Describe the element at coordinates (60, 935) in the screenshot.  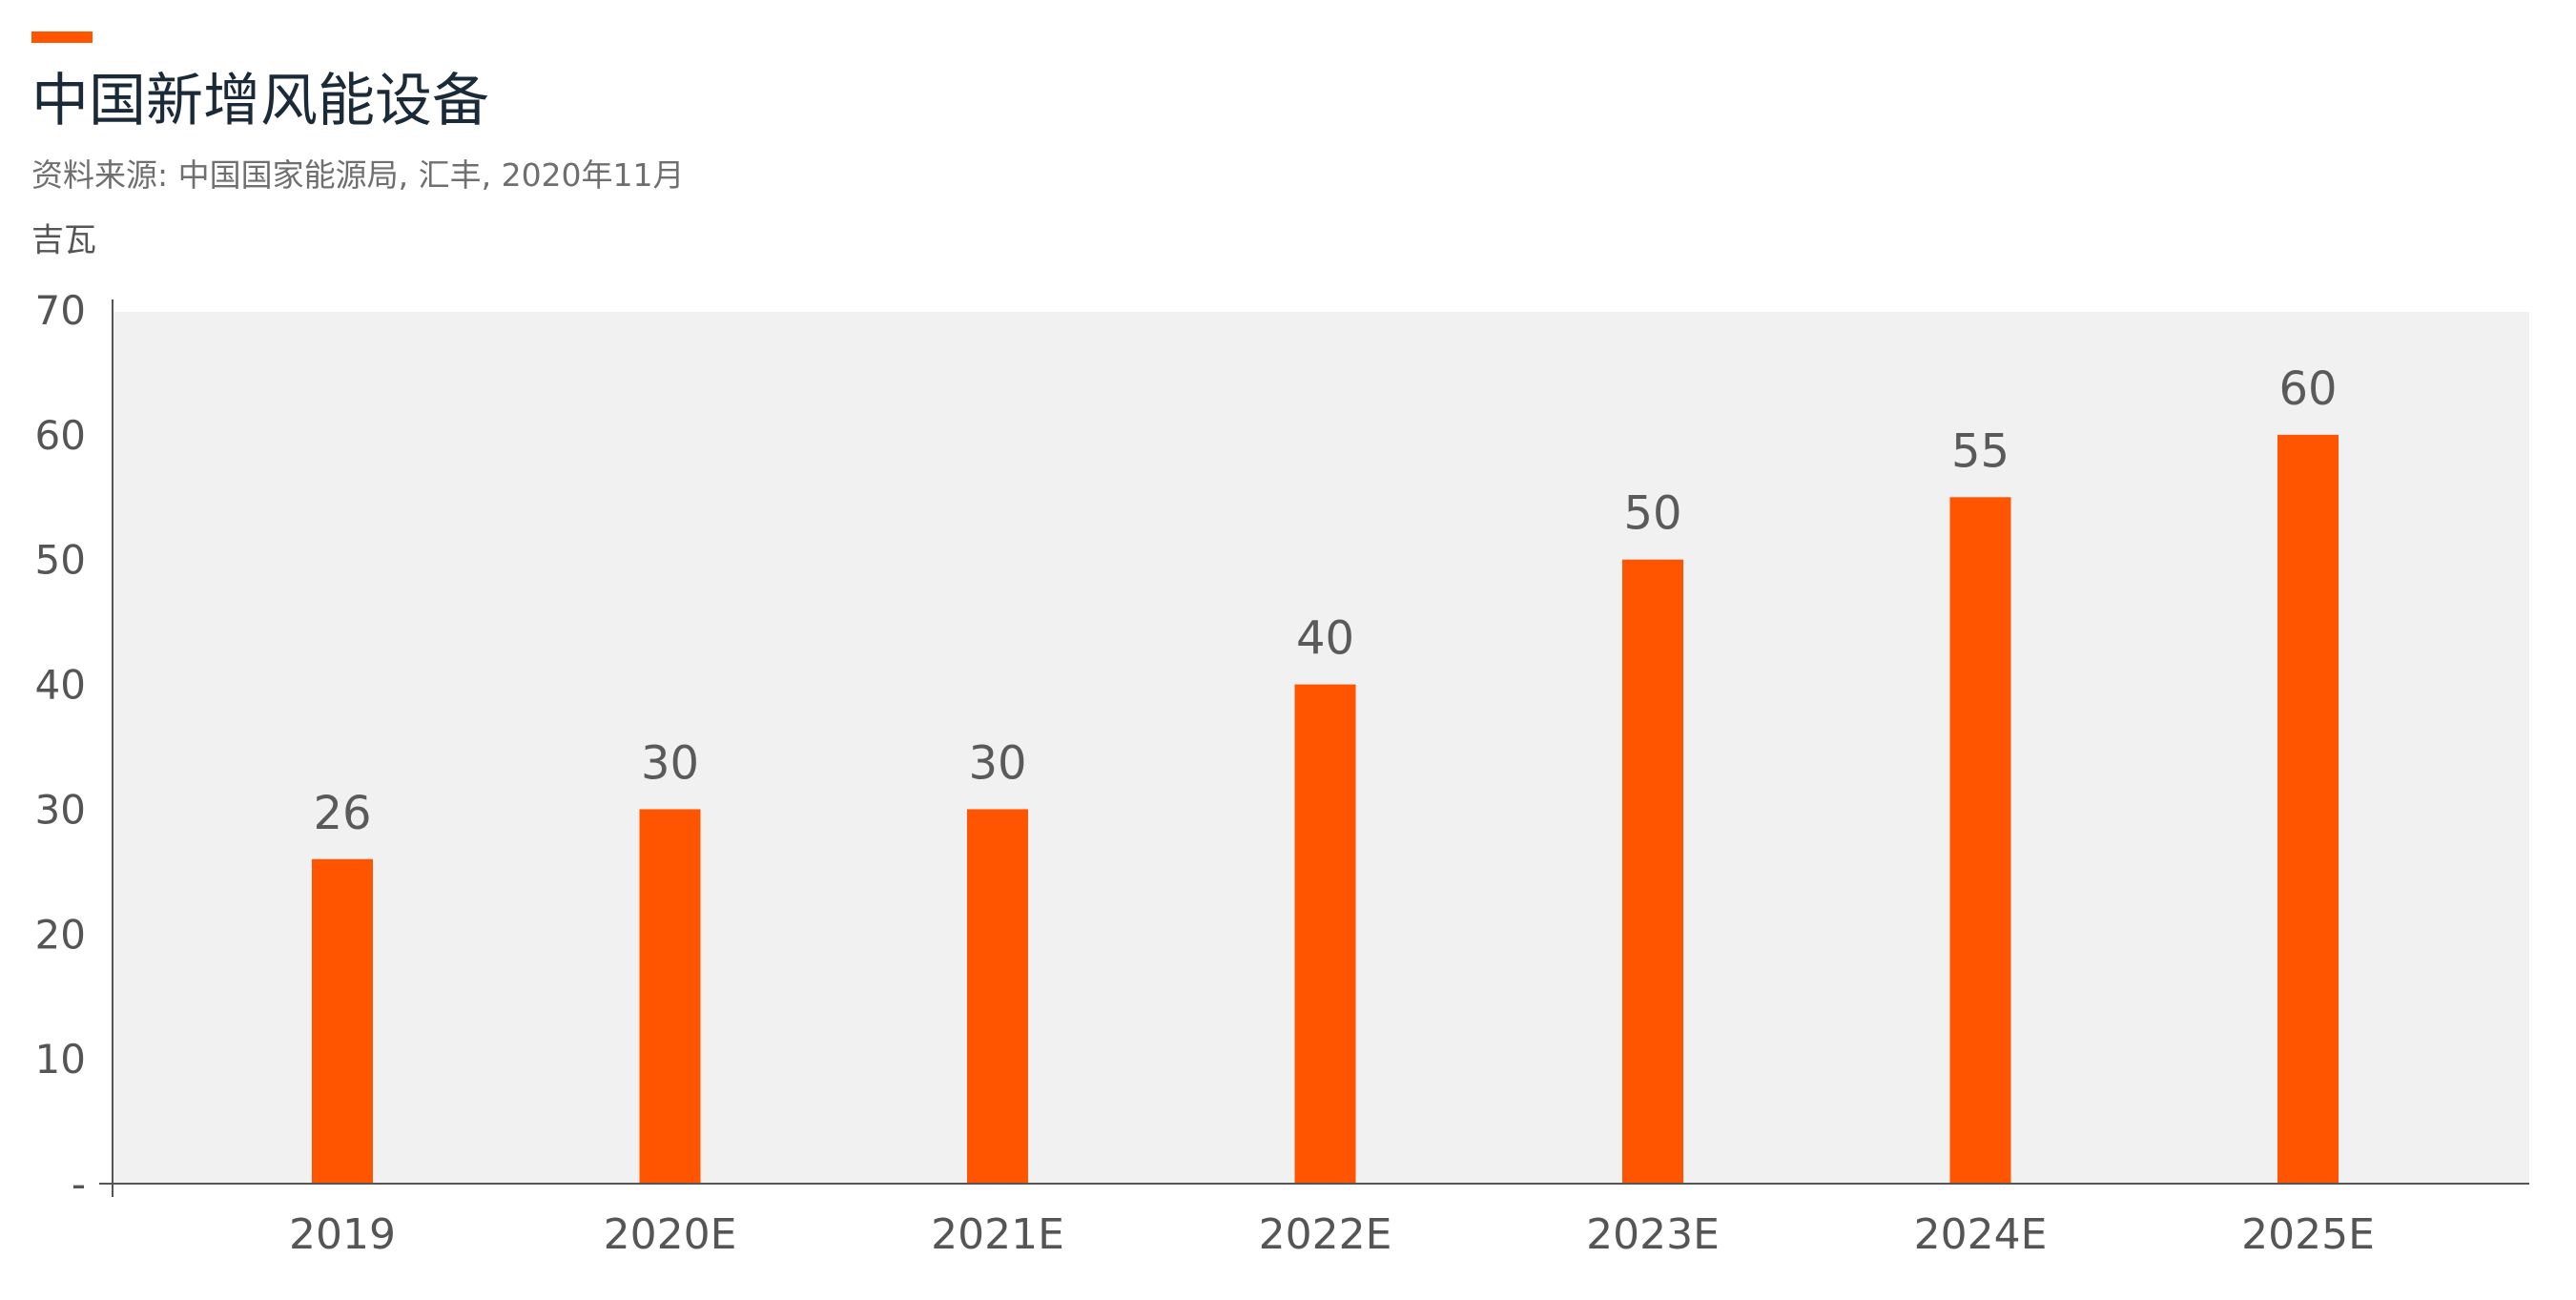
I see `y-tick-label-20: 20` at that location.